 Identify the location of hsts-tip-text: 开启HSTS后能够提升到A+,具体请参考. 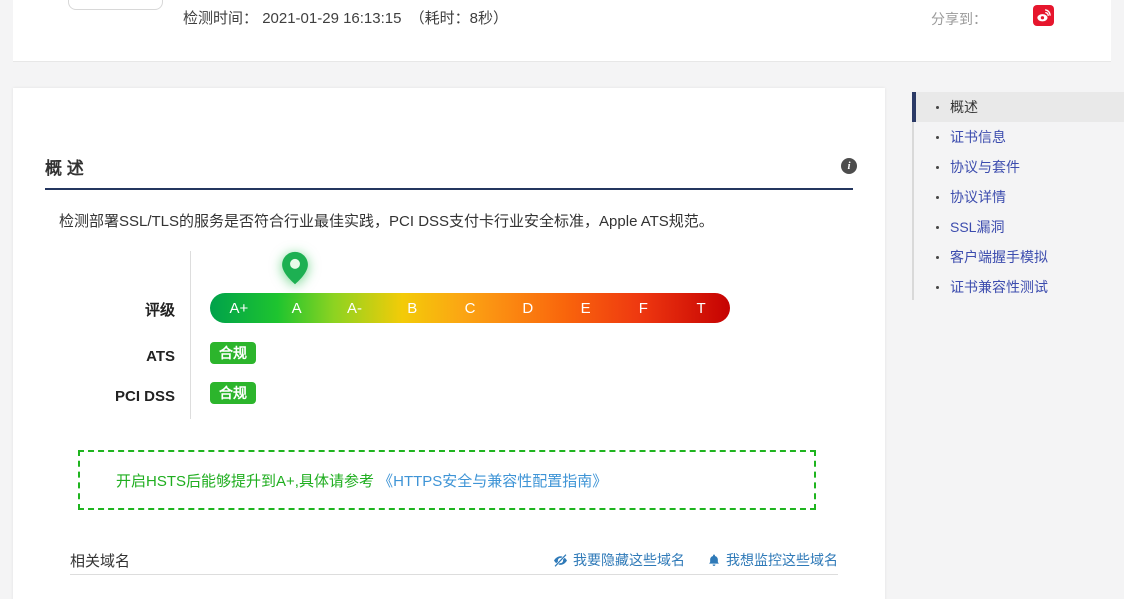
(247, 481).